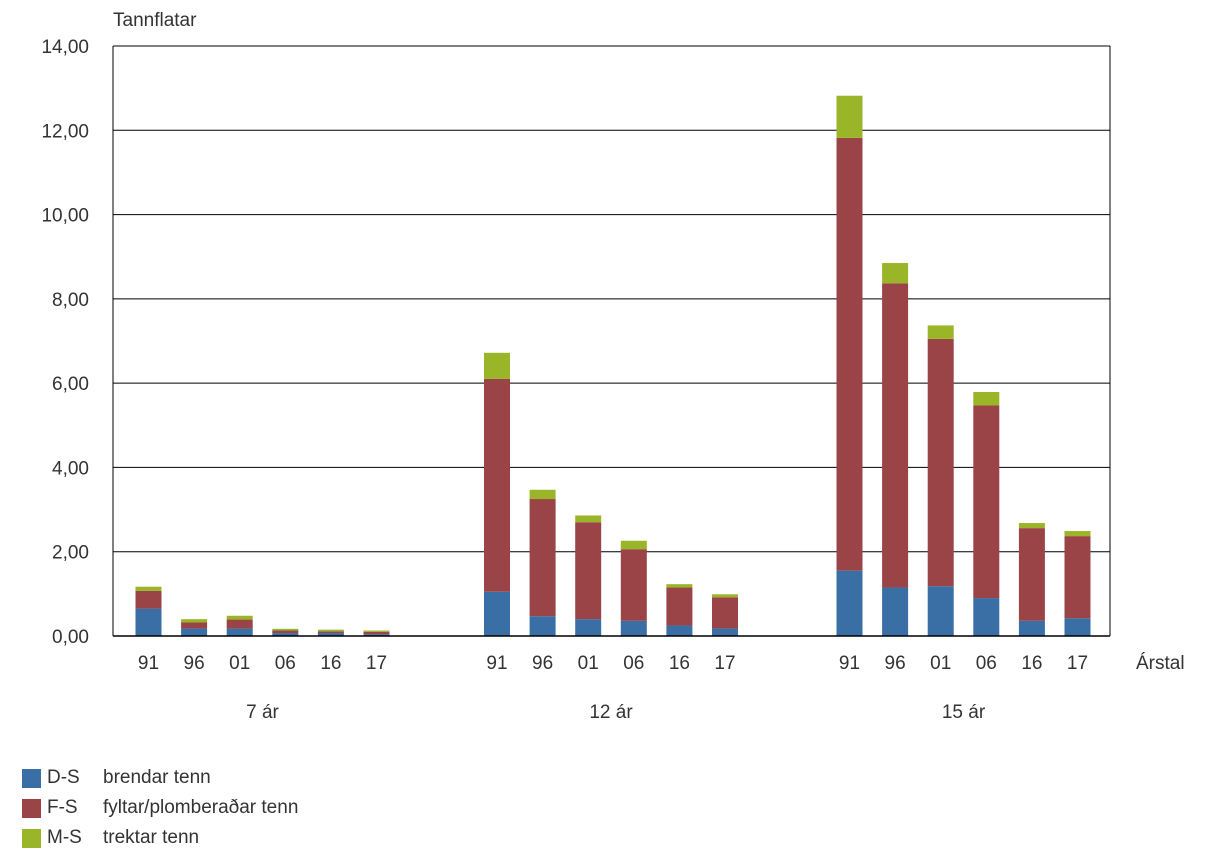  What do you see at coordinates (70, 384) in the screenshot?
I see `y-tick-label: 6,00` at bounding box center [70, 384].